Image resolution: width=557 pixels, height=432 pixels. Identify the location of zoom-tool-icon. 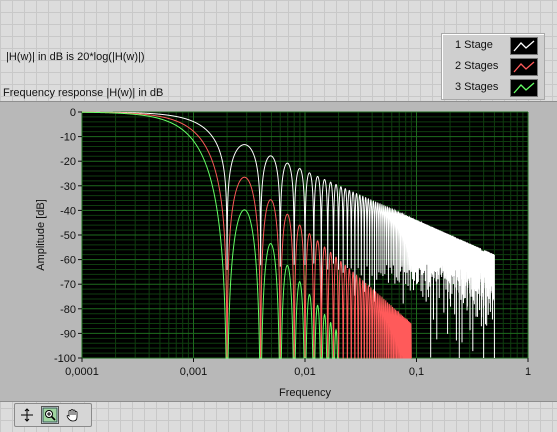
(50, 415).